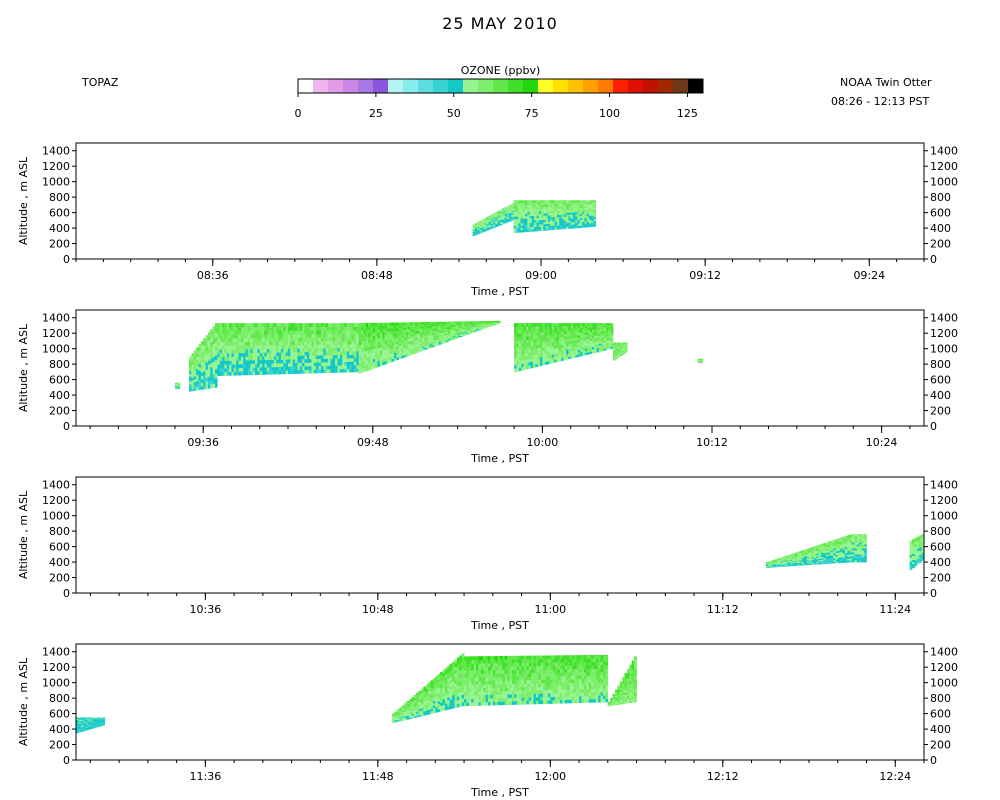 This screenshot has width=1000, height=800. Describe the element at coordinates (500, 23) in the screenshot. I see `chart-title: 25 MAY 2010` at that location.